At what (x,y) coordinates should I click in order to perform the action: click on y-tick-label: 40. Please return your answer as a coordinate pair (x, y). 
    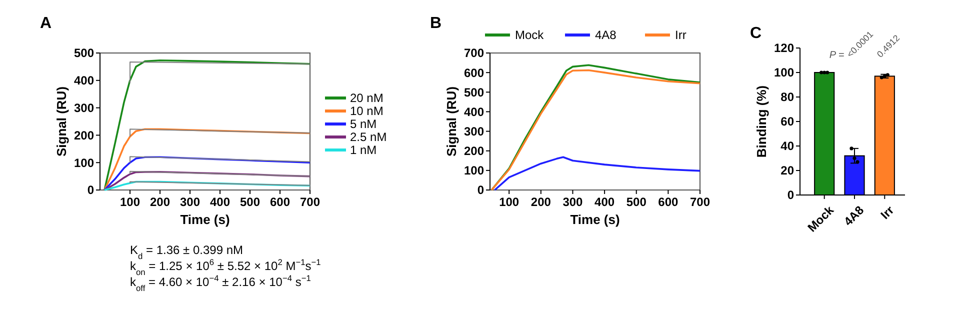
    Looking at the image, I should click on (787, 146).